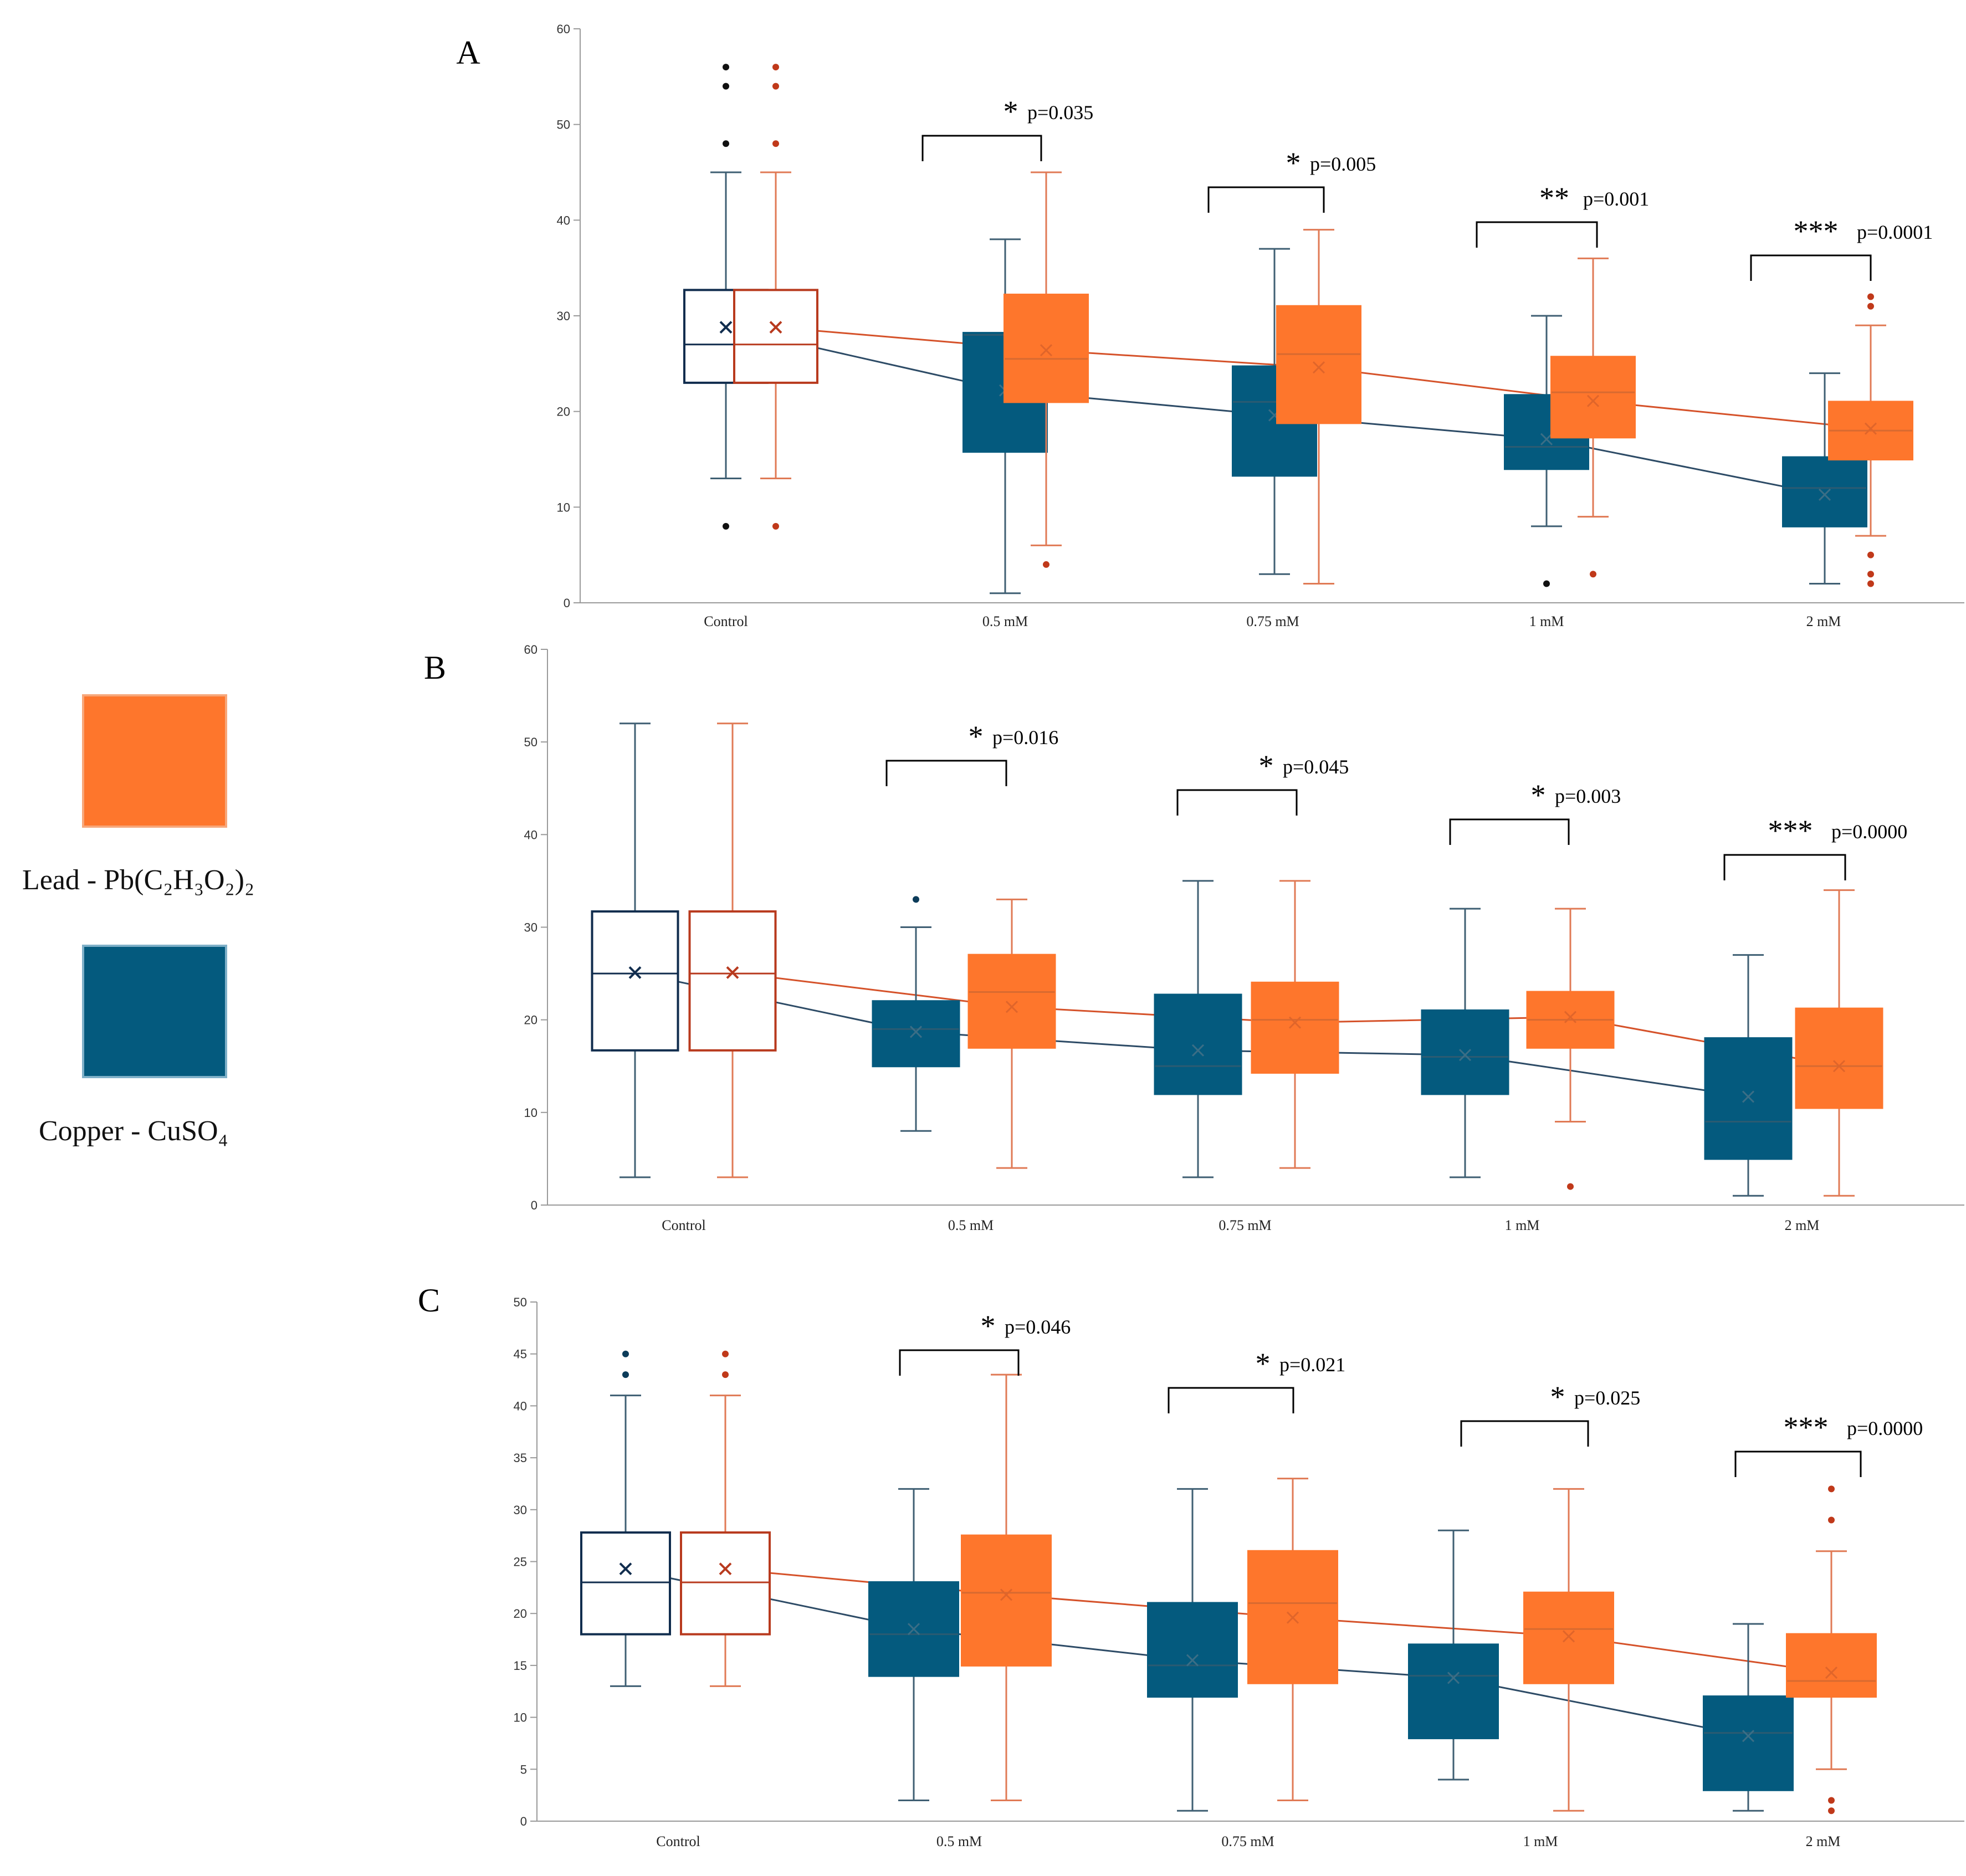 This screenshot has height=1876, width=1966. Describe the element at coordinates (1343, 164) in the screenshot. I see `p-value-label: p=0.005` at that location.